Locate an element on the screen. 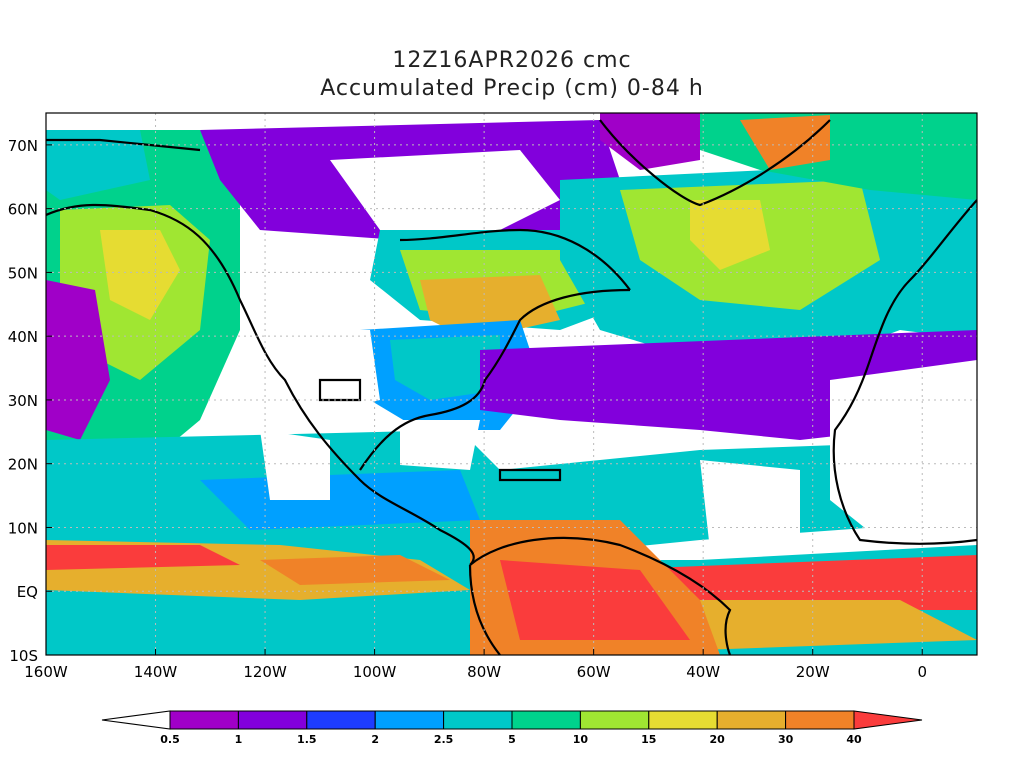  colorbar-level-label: 30 is located at coordinates (786, 739).